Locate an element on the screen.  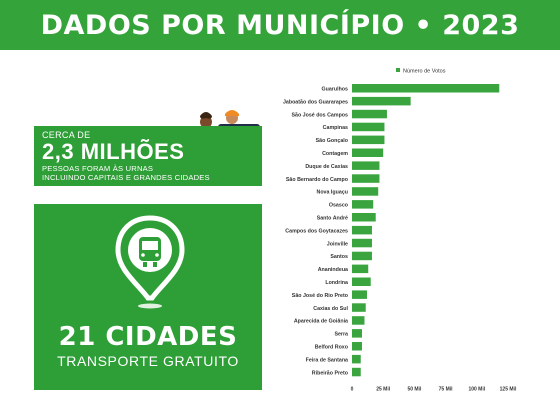
category-label: Joinville is located at coordinates (337, 244).